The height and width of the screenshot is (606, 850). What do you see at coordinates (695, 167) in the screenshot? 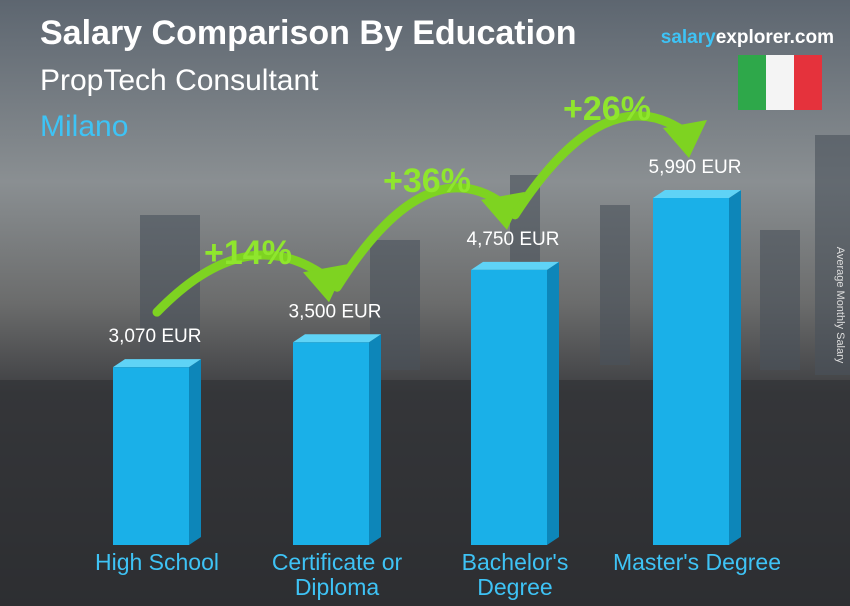
I see `value-label: 5,990 EUR` at bounding box center [695, 167].